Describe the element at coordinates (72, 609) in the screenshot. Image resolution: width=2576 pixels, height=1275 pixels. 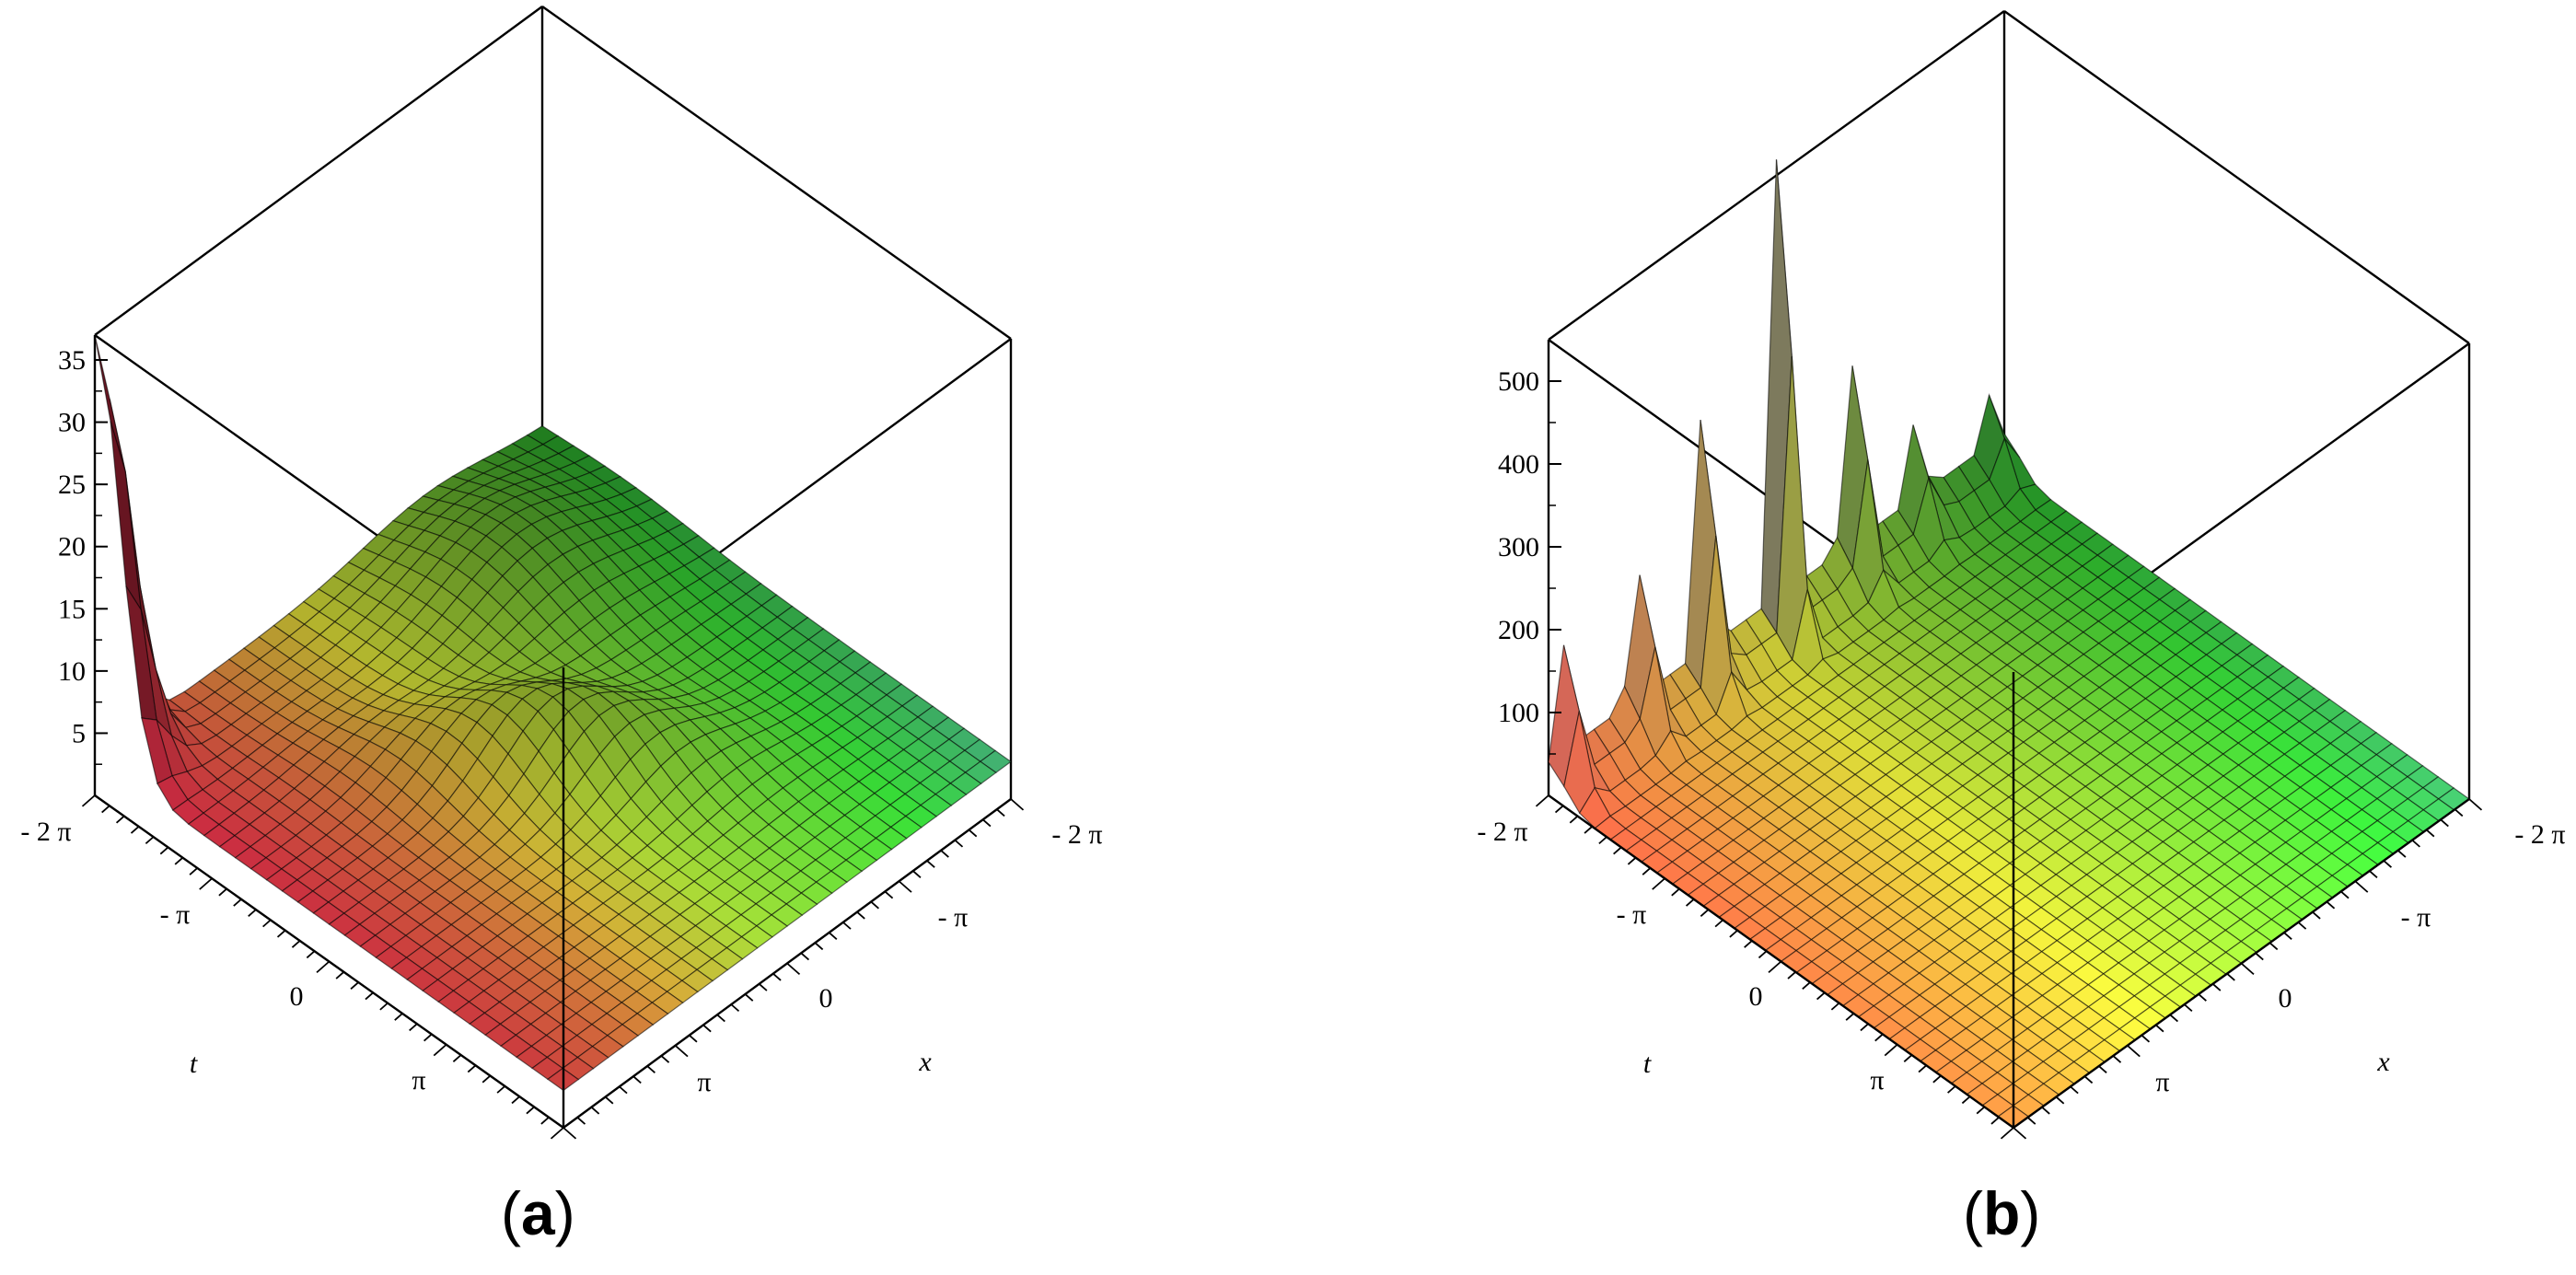
I see `z-tick-label: 15` at that location.